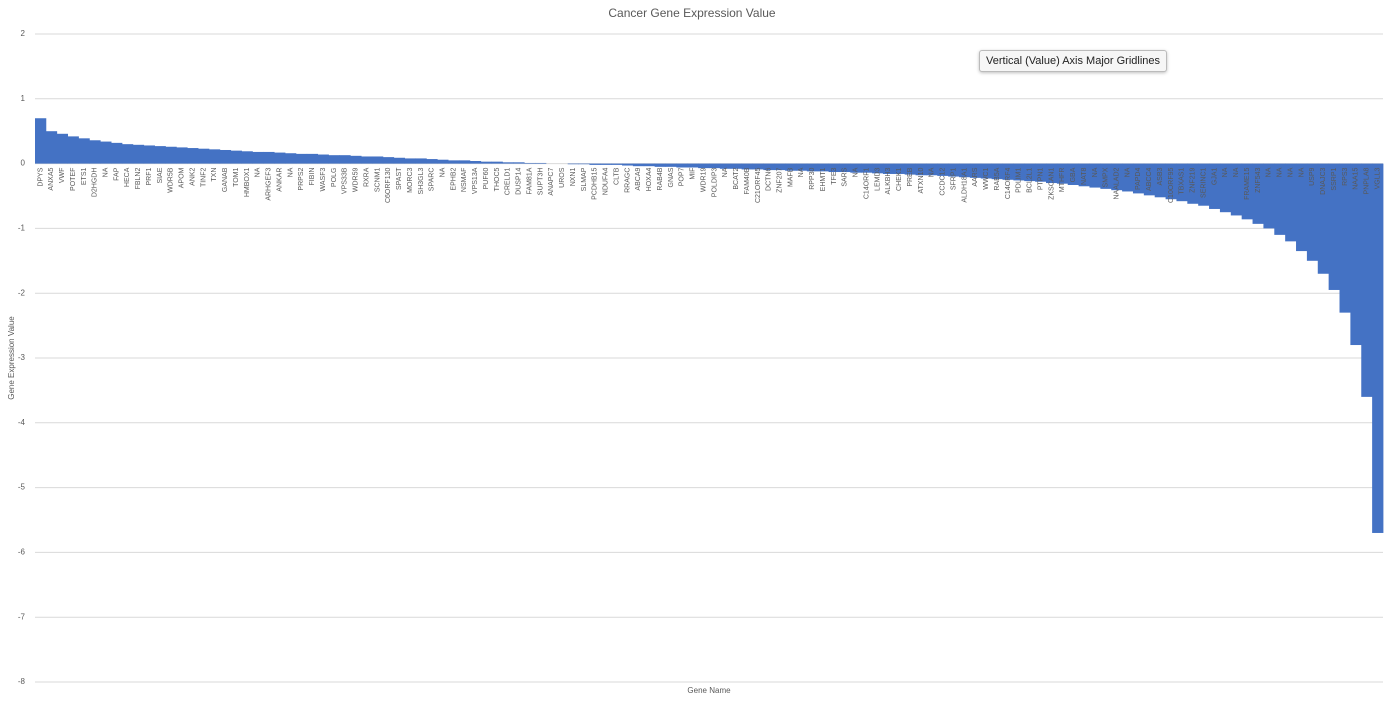 This screenshot has height=704, width=1393. Describe the element at coordinates (1323, 180) in the screenshot. I see `x-tick-label: DNAJC3` at that location.